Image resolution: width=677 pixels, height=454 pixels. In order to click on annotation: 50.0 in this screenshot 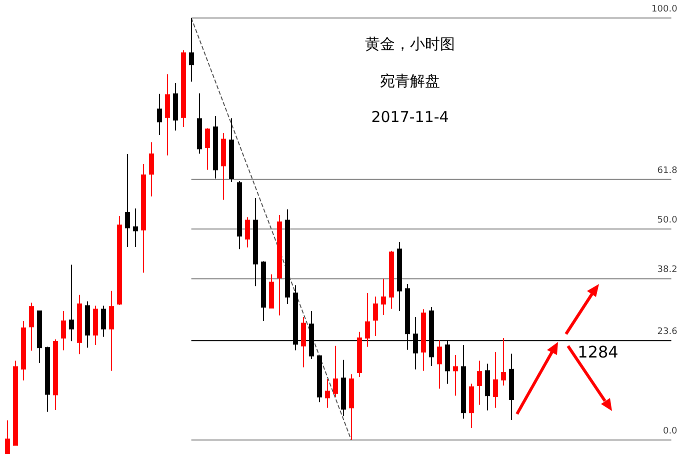, I will do `click(667, 221)`.